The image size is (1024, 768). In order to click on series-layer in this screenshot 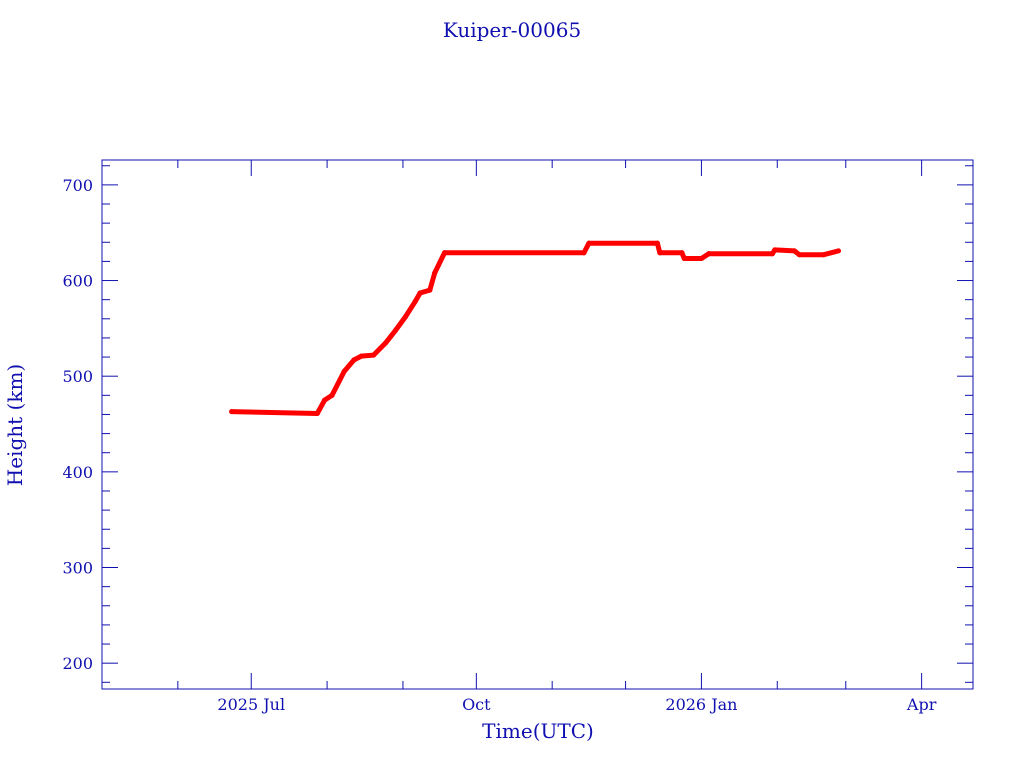, I will do `click(535, 328)`.